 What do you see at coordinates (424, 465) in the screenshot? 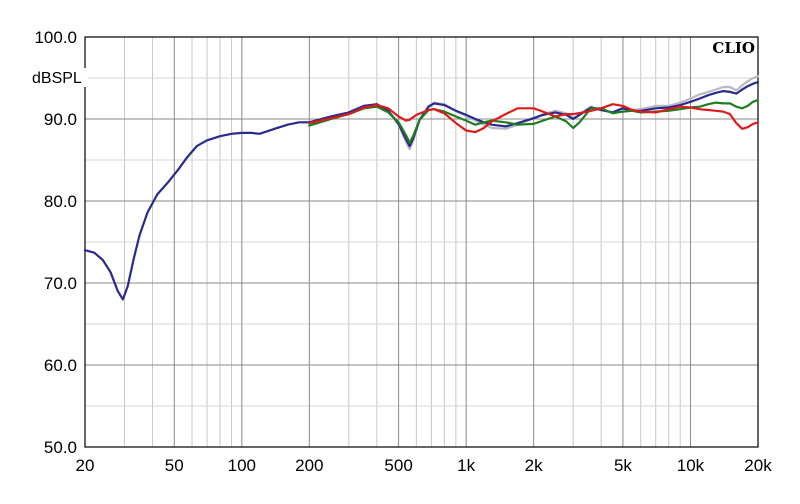
I see `x-tick-labels: 20 50 100 200 500 1k 2k 5k 10k 20k` at bounding box center [424, 465].